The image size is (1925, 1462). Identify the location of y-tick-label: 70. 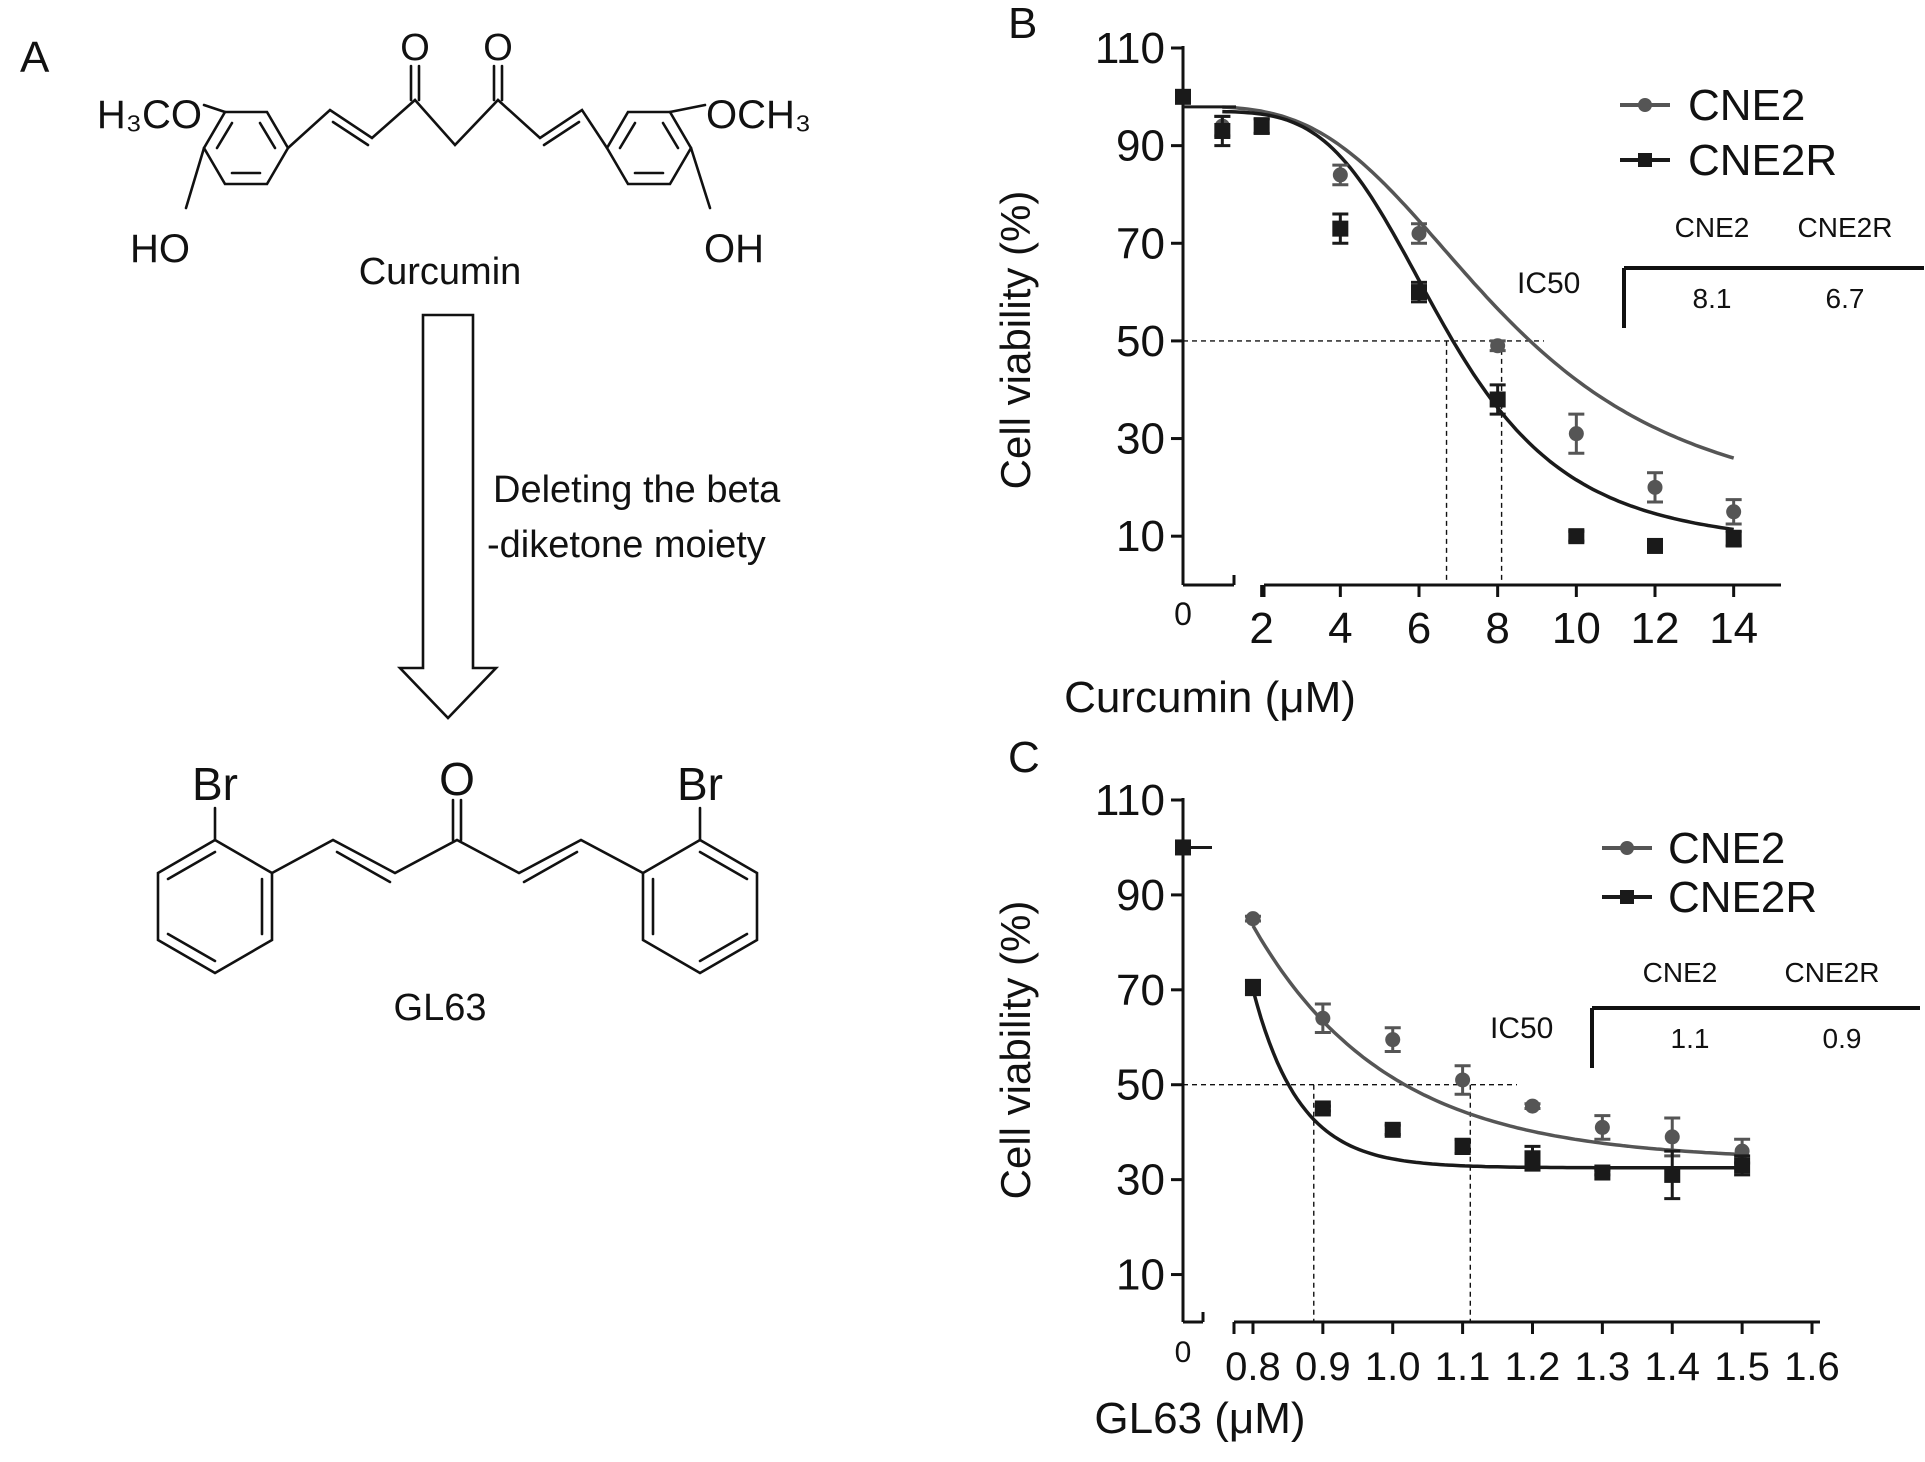
(1140, 990).